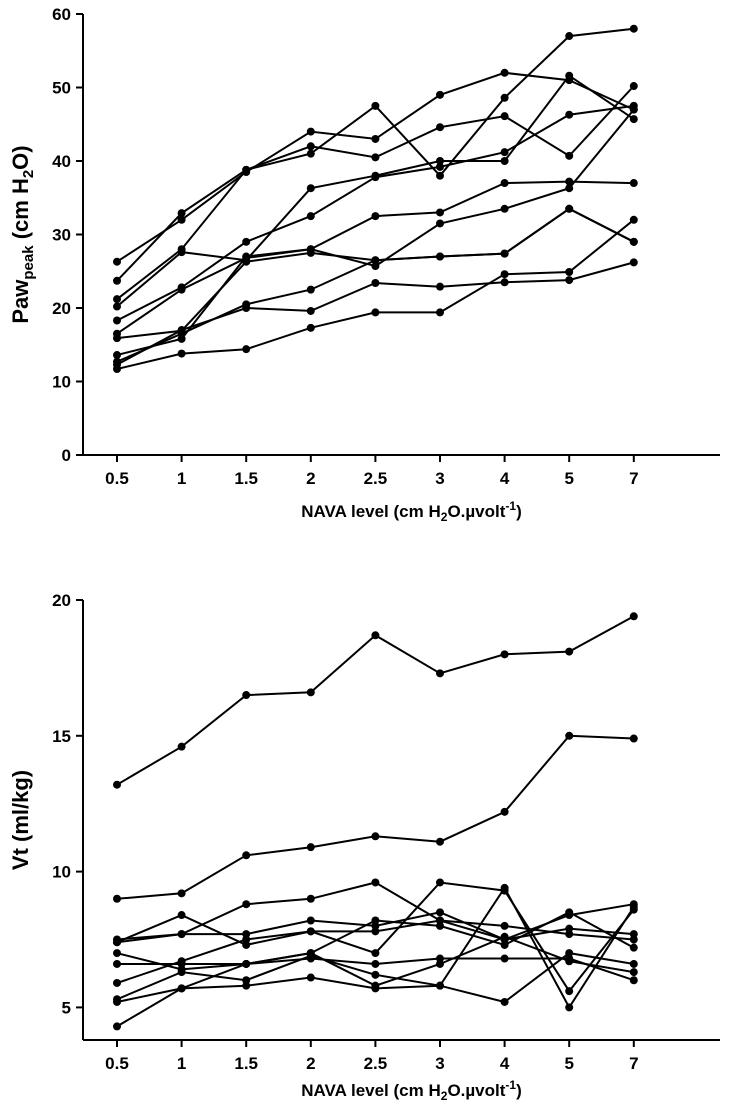  I want to click on y-tick-label: 30, so click(61, 235).